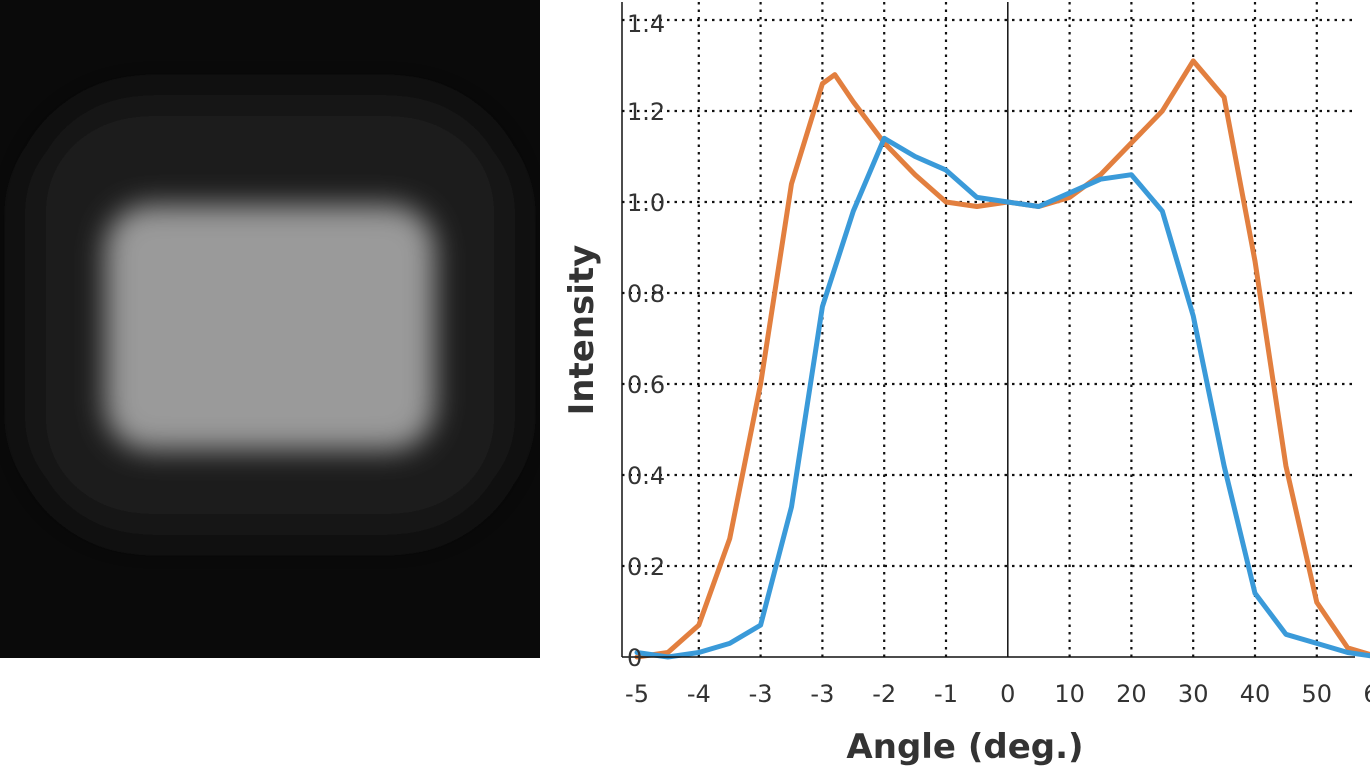  I want to click on x-tick-label: 50, so click(1317, 694).